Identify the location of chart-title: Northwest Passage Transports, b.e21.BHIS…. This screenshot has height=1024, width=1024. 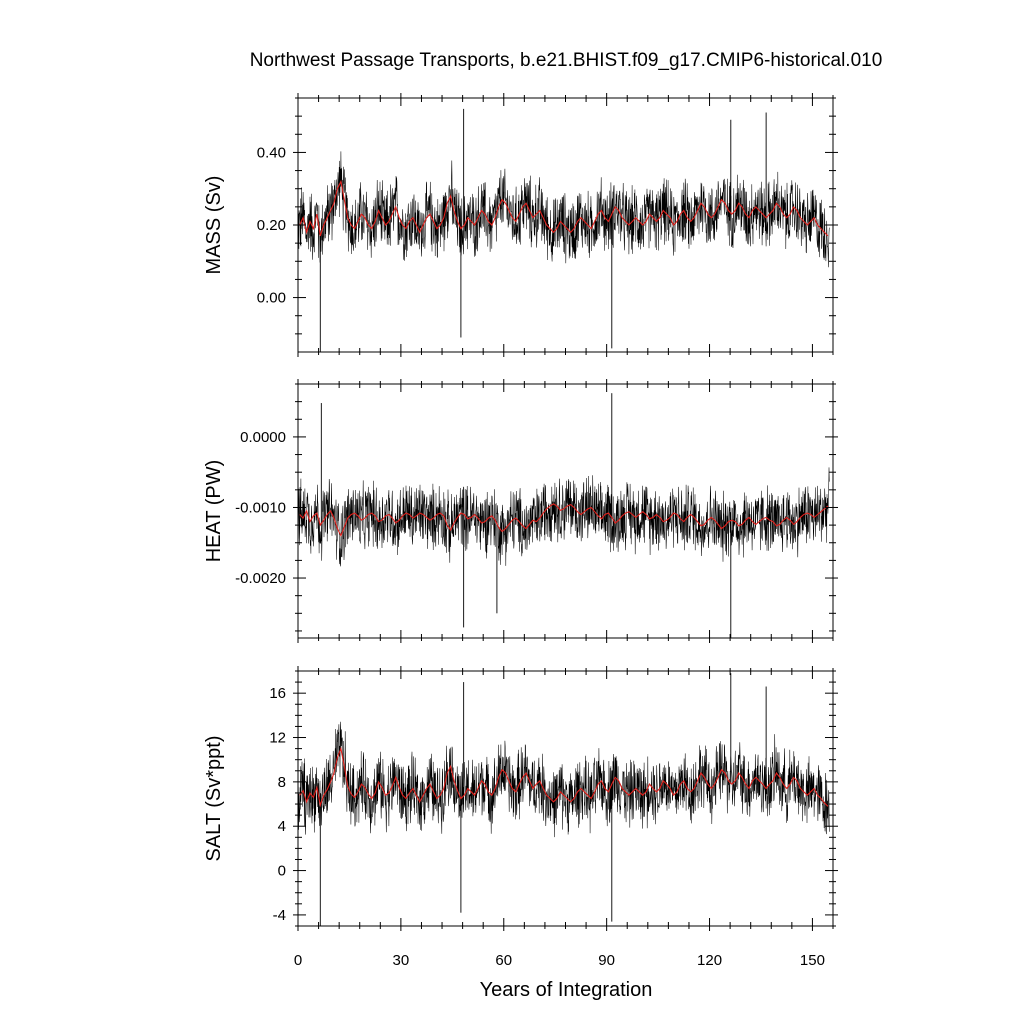
(566, 60).